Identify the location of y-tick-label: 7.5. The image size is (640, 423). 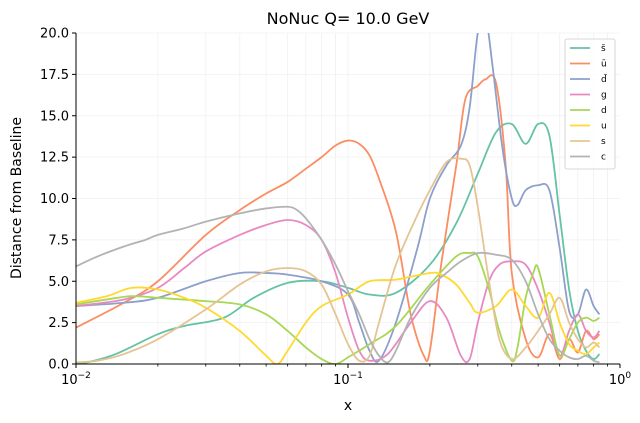
(58, 240).